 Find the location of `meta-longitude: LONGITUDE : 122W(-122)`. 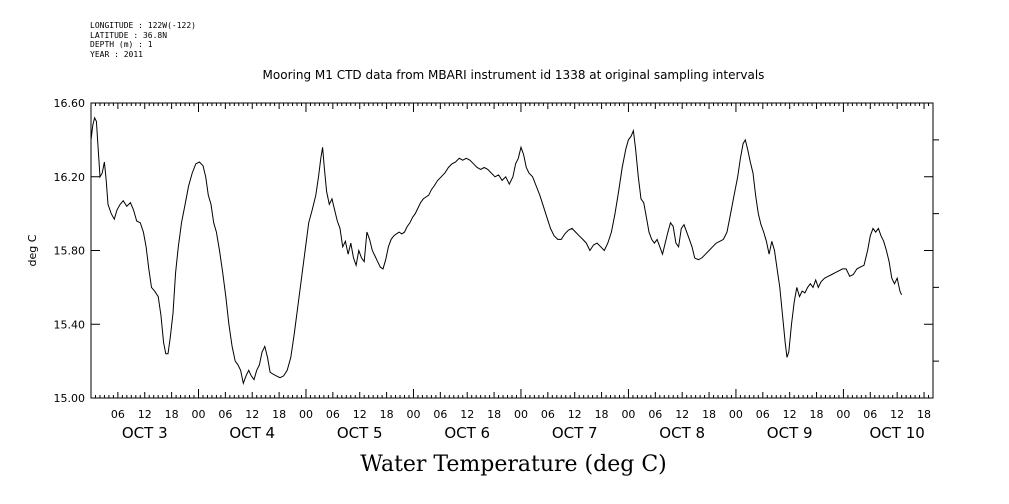

meta-longitude: LONGITUDE : 122W(-122) is located at coordinates (143, 25).